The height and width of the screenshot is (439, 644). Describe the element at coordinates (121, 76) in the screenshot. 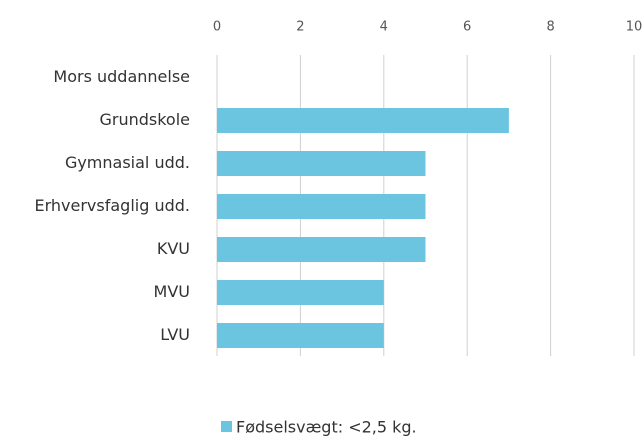

I see `y-tick-label: Mors uddannelse` at that location.